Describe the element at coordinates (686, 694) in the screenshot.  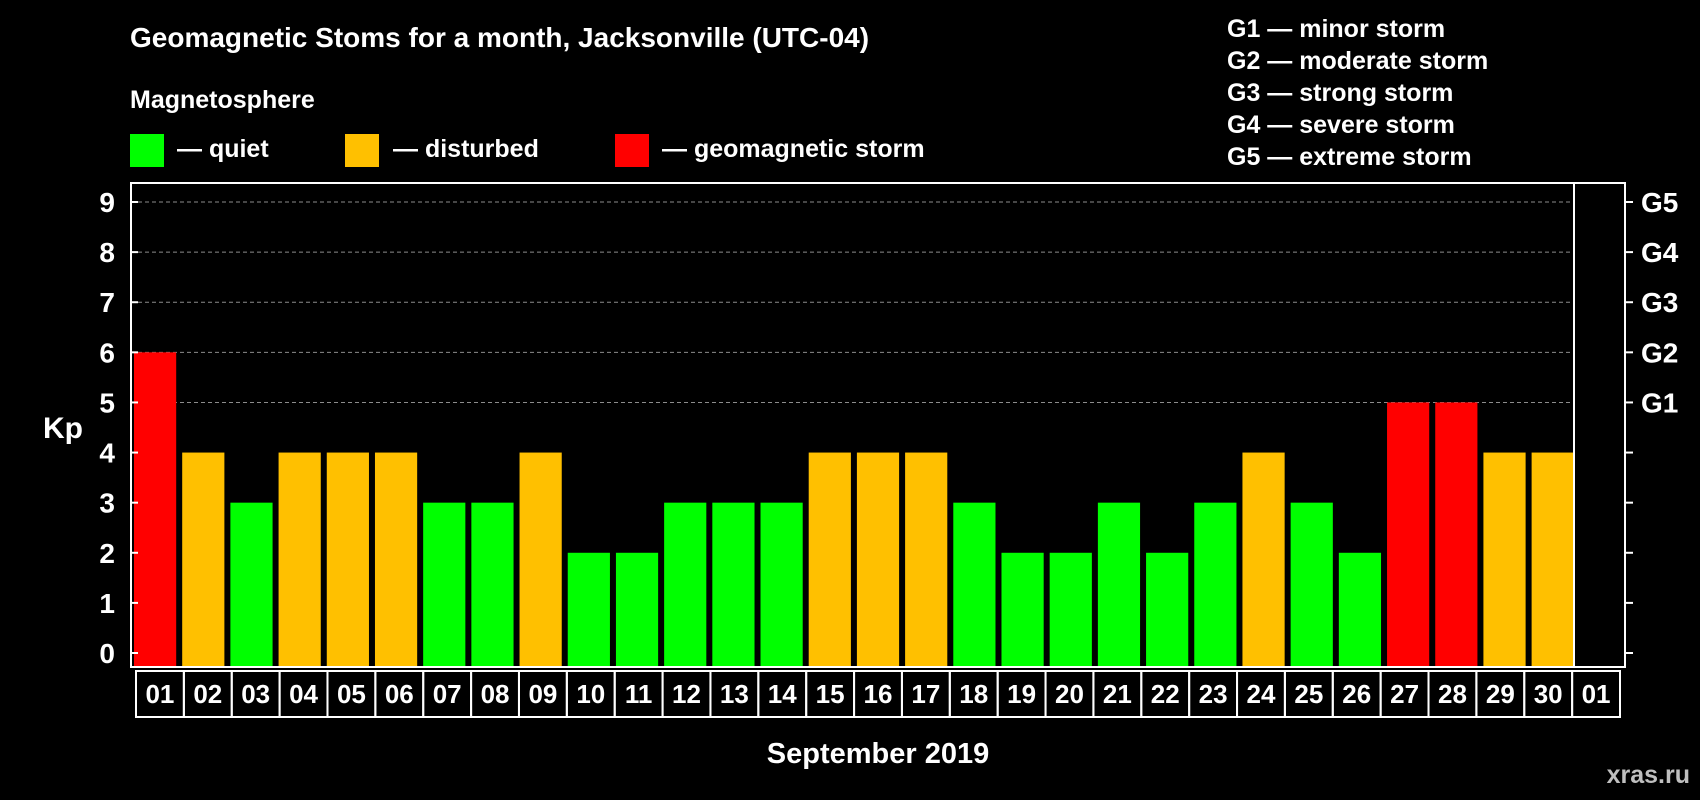
I see `x-tick-label: 12` at that location.